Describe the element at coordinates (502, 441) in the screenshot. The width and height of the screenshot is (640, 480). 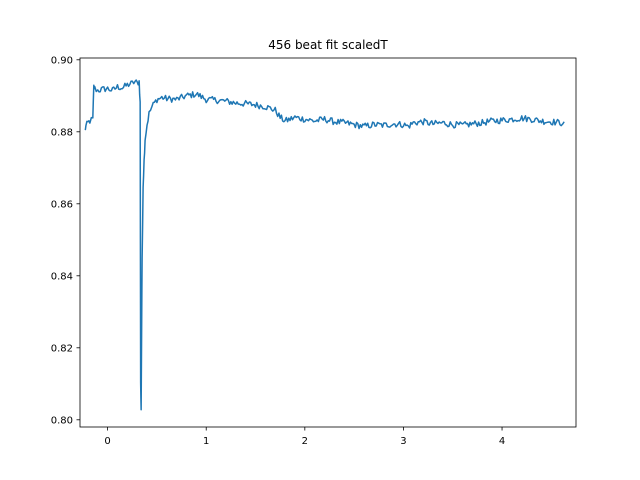
I see `x-tick-label-4: 4` at that location.